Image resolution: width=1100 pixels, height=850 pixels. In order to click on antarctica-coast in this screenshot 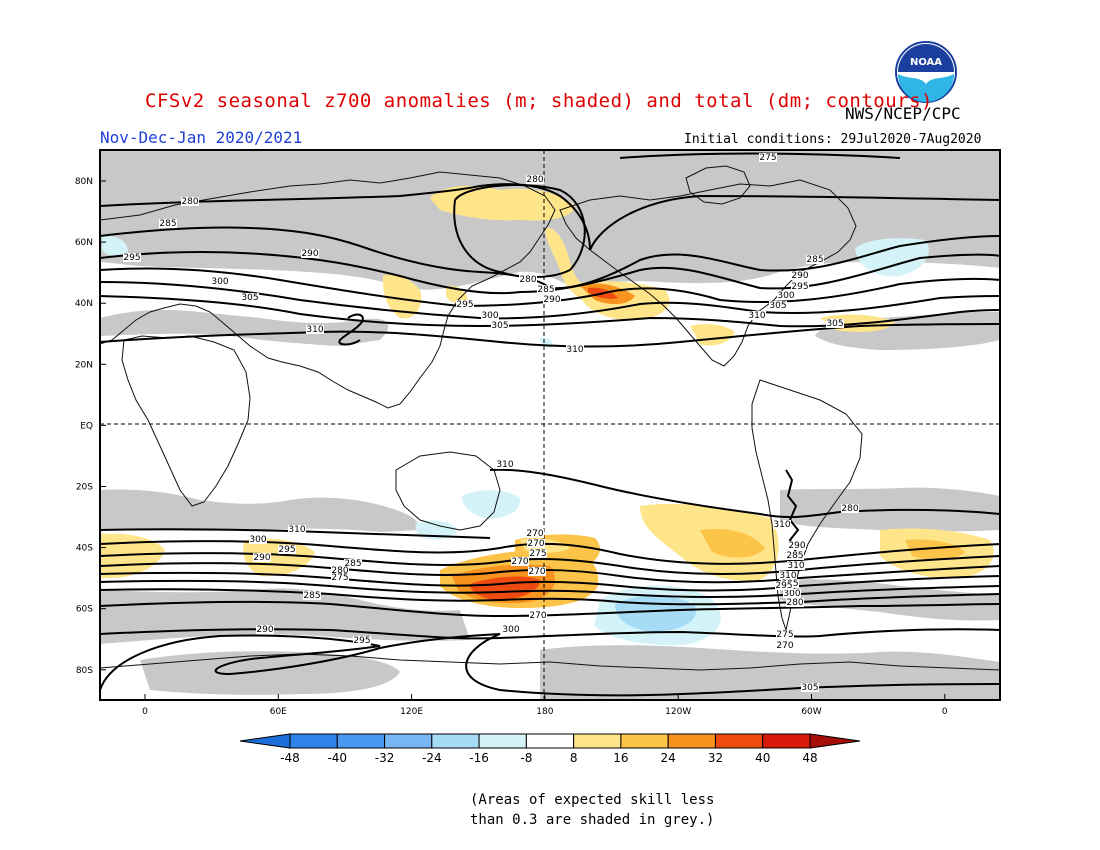, I will do `click(550, 662)`.